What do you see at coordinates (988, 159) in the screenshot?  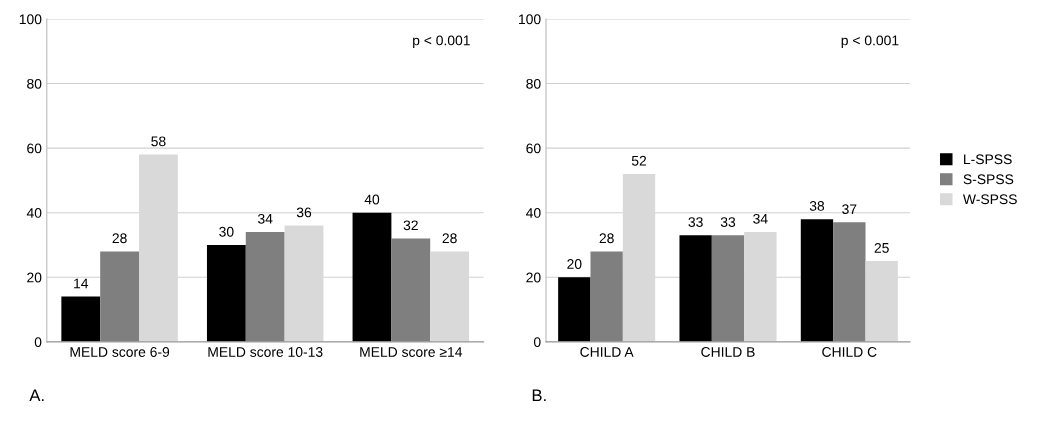 I see `legend-label: L-SPSS` at bounding box center [988, 159].